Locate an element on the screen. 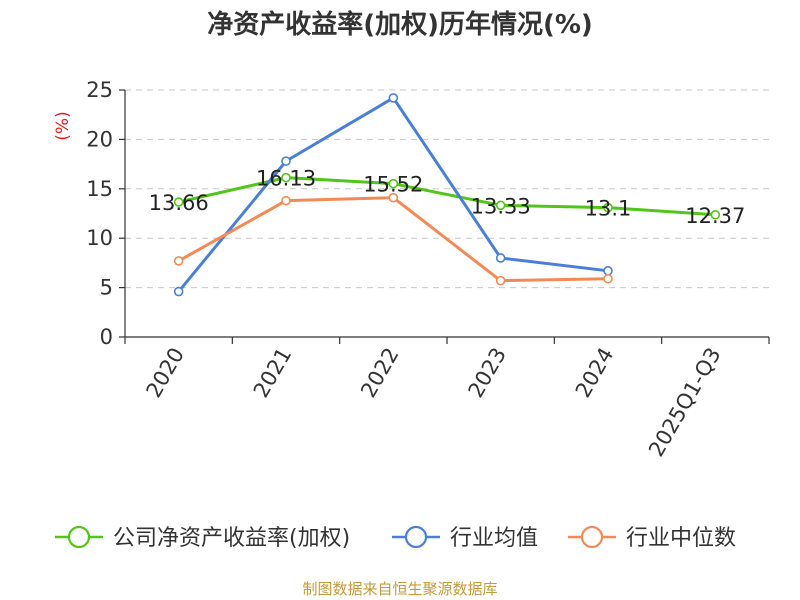 The image size is (800, 600). legend-label: 行业均值 is located at coordinates (494, 538).